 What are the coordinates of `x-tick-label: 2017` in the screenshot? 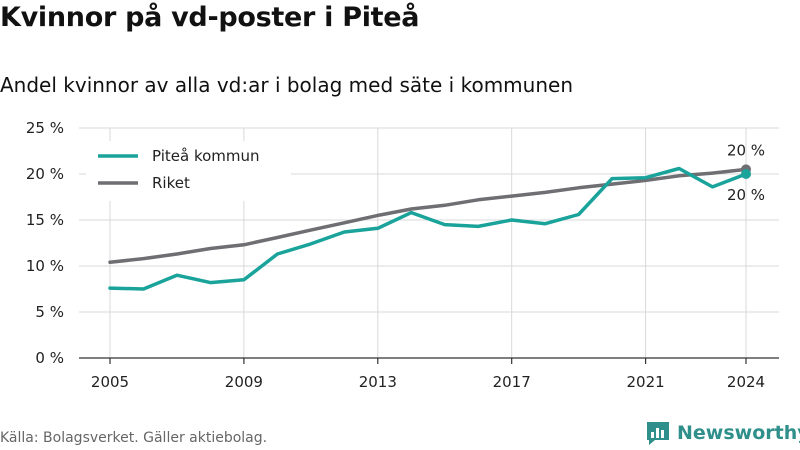 It's located at (512, 382).